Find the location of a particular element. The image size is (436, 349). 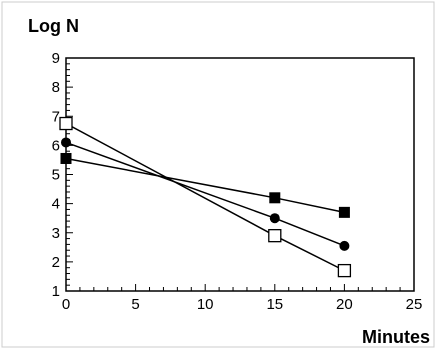

y-tick-label: 2 is located at coordinates (56, 262).